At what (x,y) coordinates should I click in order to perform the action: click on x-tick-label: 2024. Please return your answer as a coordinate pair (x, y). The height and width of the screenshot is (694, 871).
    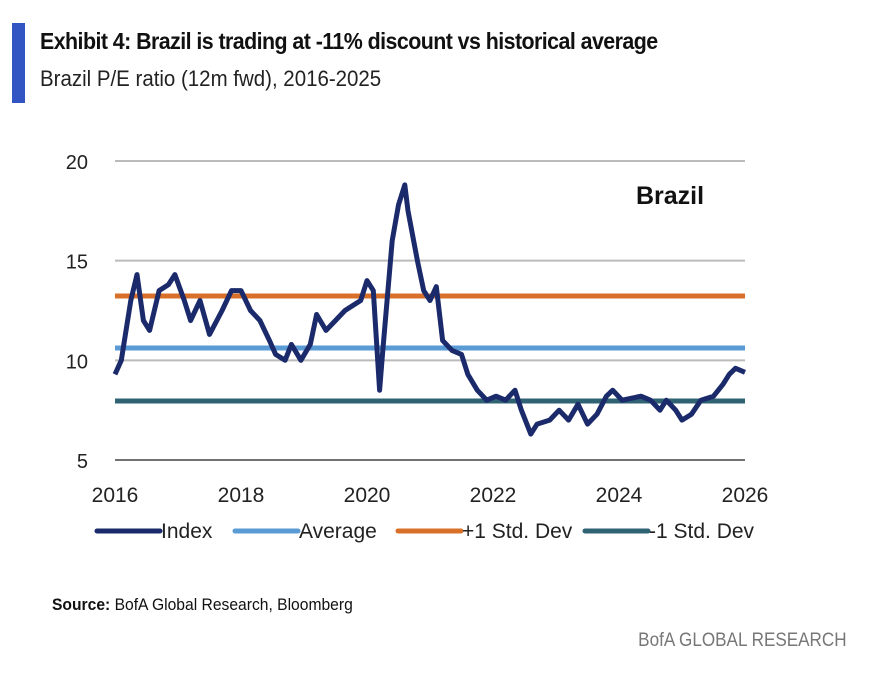
    Looking at the image, I should click on (619, 495).